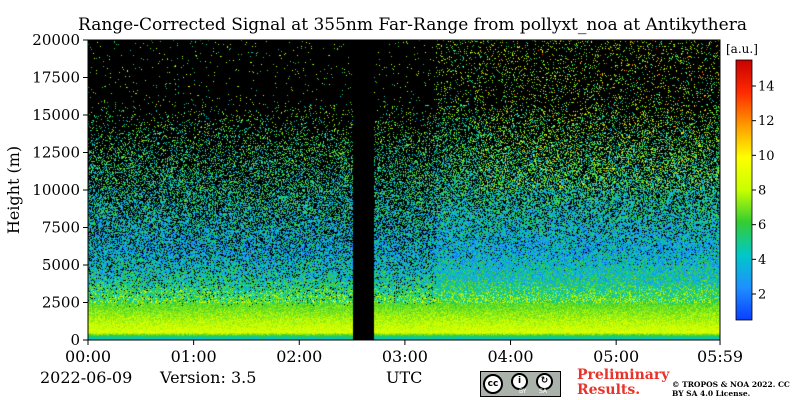 The image size is (800, 400). Describe the element at coordinates (56, 40) in the screenshot. I see `y-tick-label: 20000` at that location.